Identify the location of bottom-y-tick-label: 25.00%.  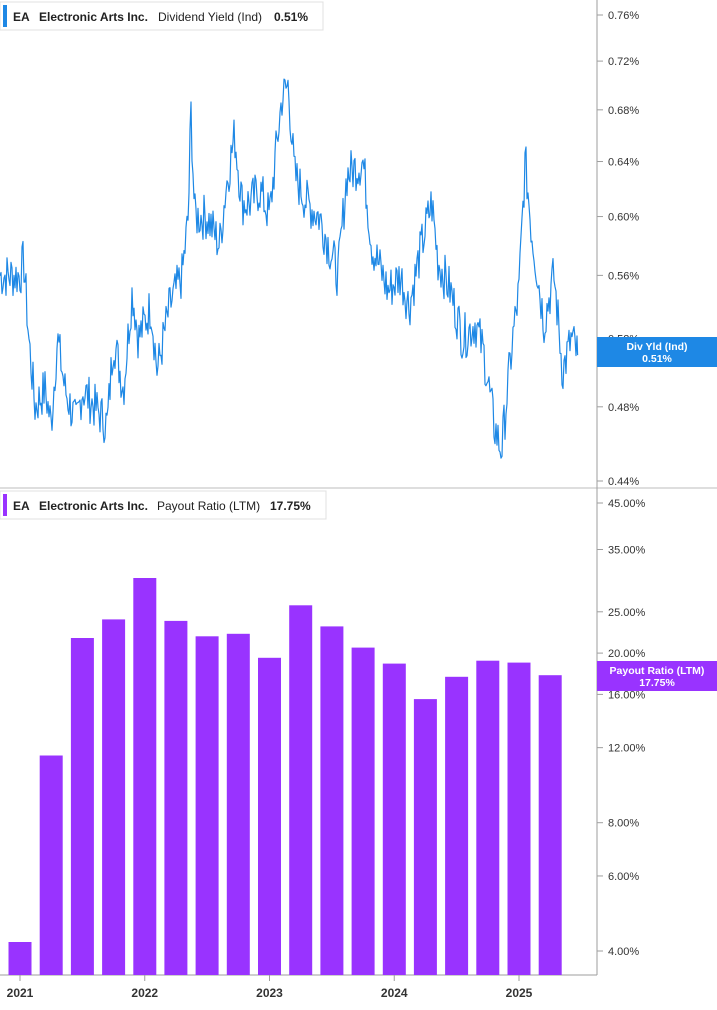
(627, 613).